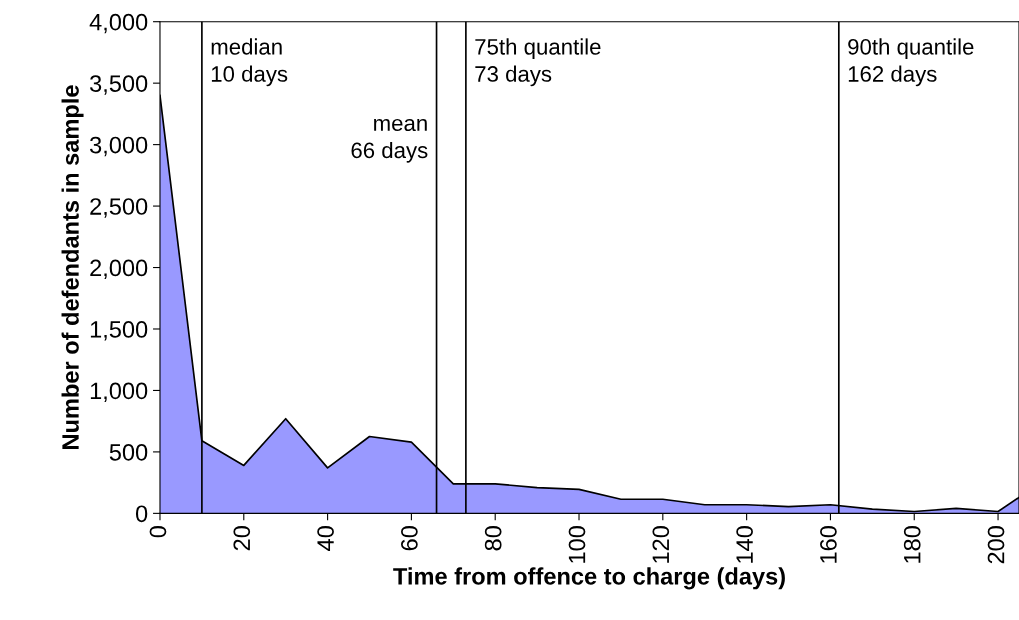 Image resolution: width=1019 pixels, height=620 pixels. What do you see at coordinates (119, 146) in the screenshot?
I see `y-tick-label: 3,000` at bounding box center [119, 146].